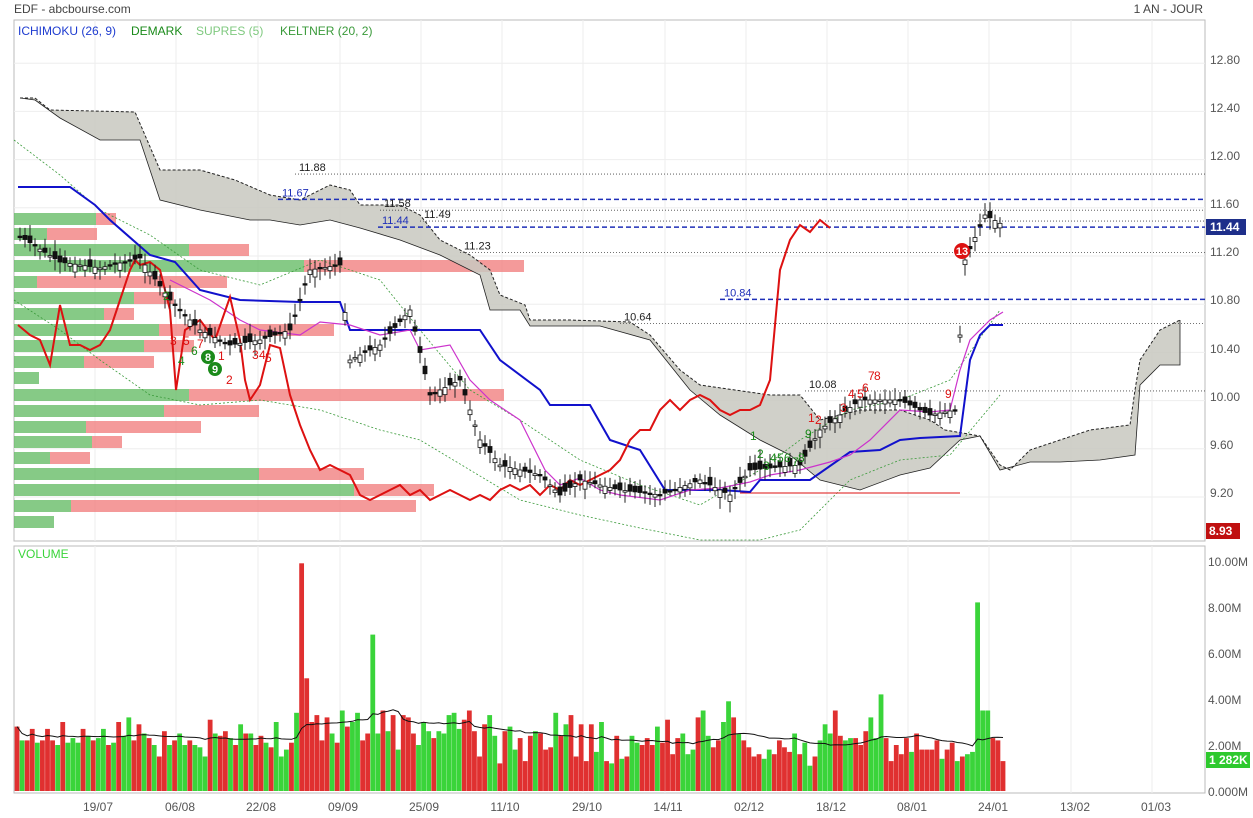 Image resolution: width=1253 pixels, height=818 pixels. What do you see at coordinates (912, 807) in the screenshot?
I see `x-tick-label: 08/01` at bounding box center [912, 807].